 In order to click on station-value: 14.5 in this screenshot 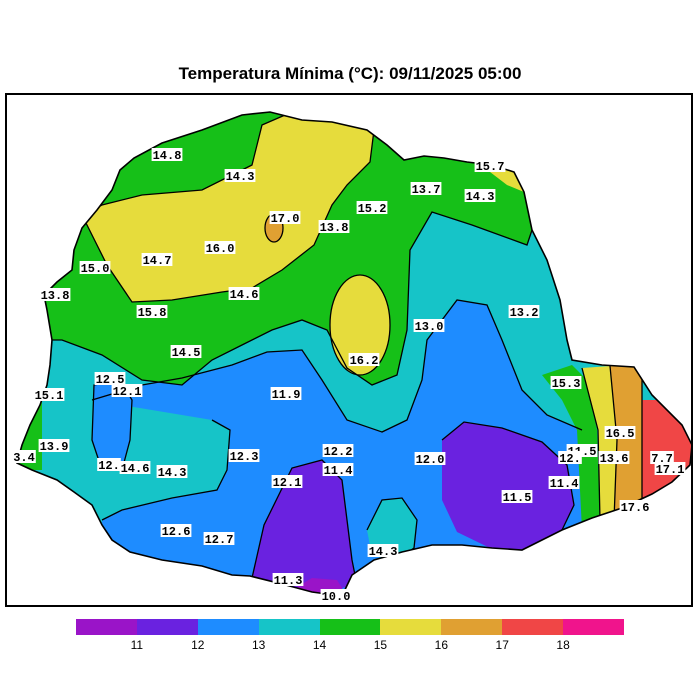, I will do `click(186, 353)`.